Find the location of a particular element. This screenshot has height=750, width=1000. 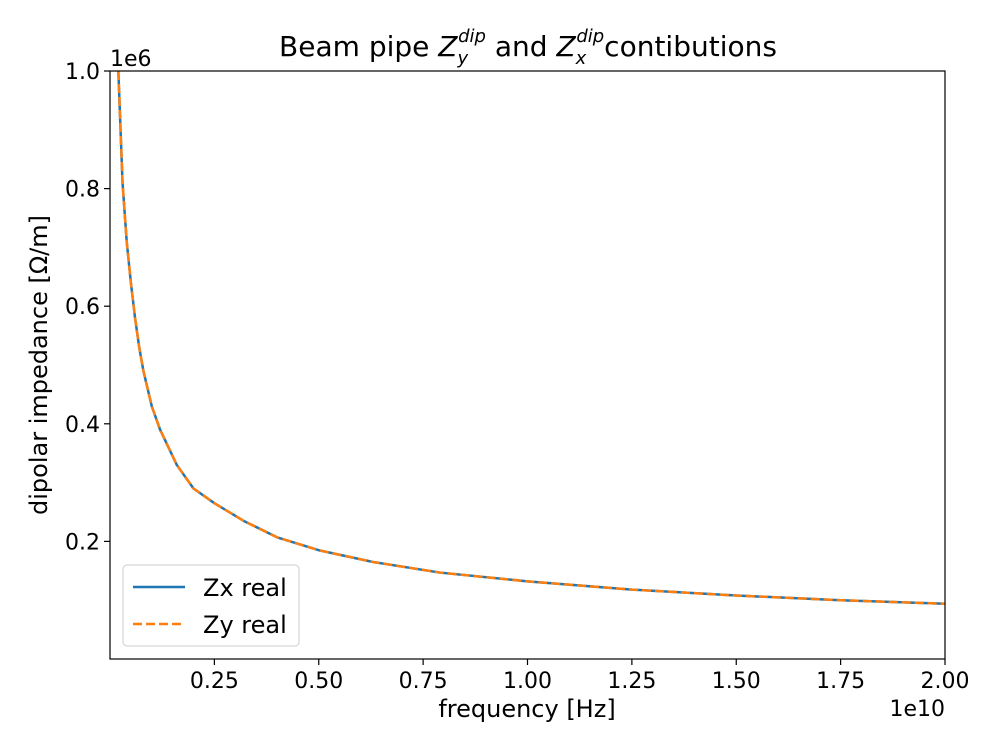

y-offset-text: 1e6 is located at coordinates (131, 59).